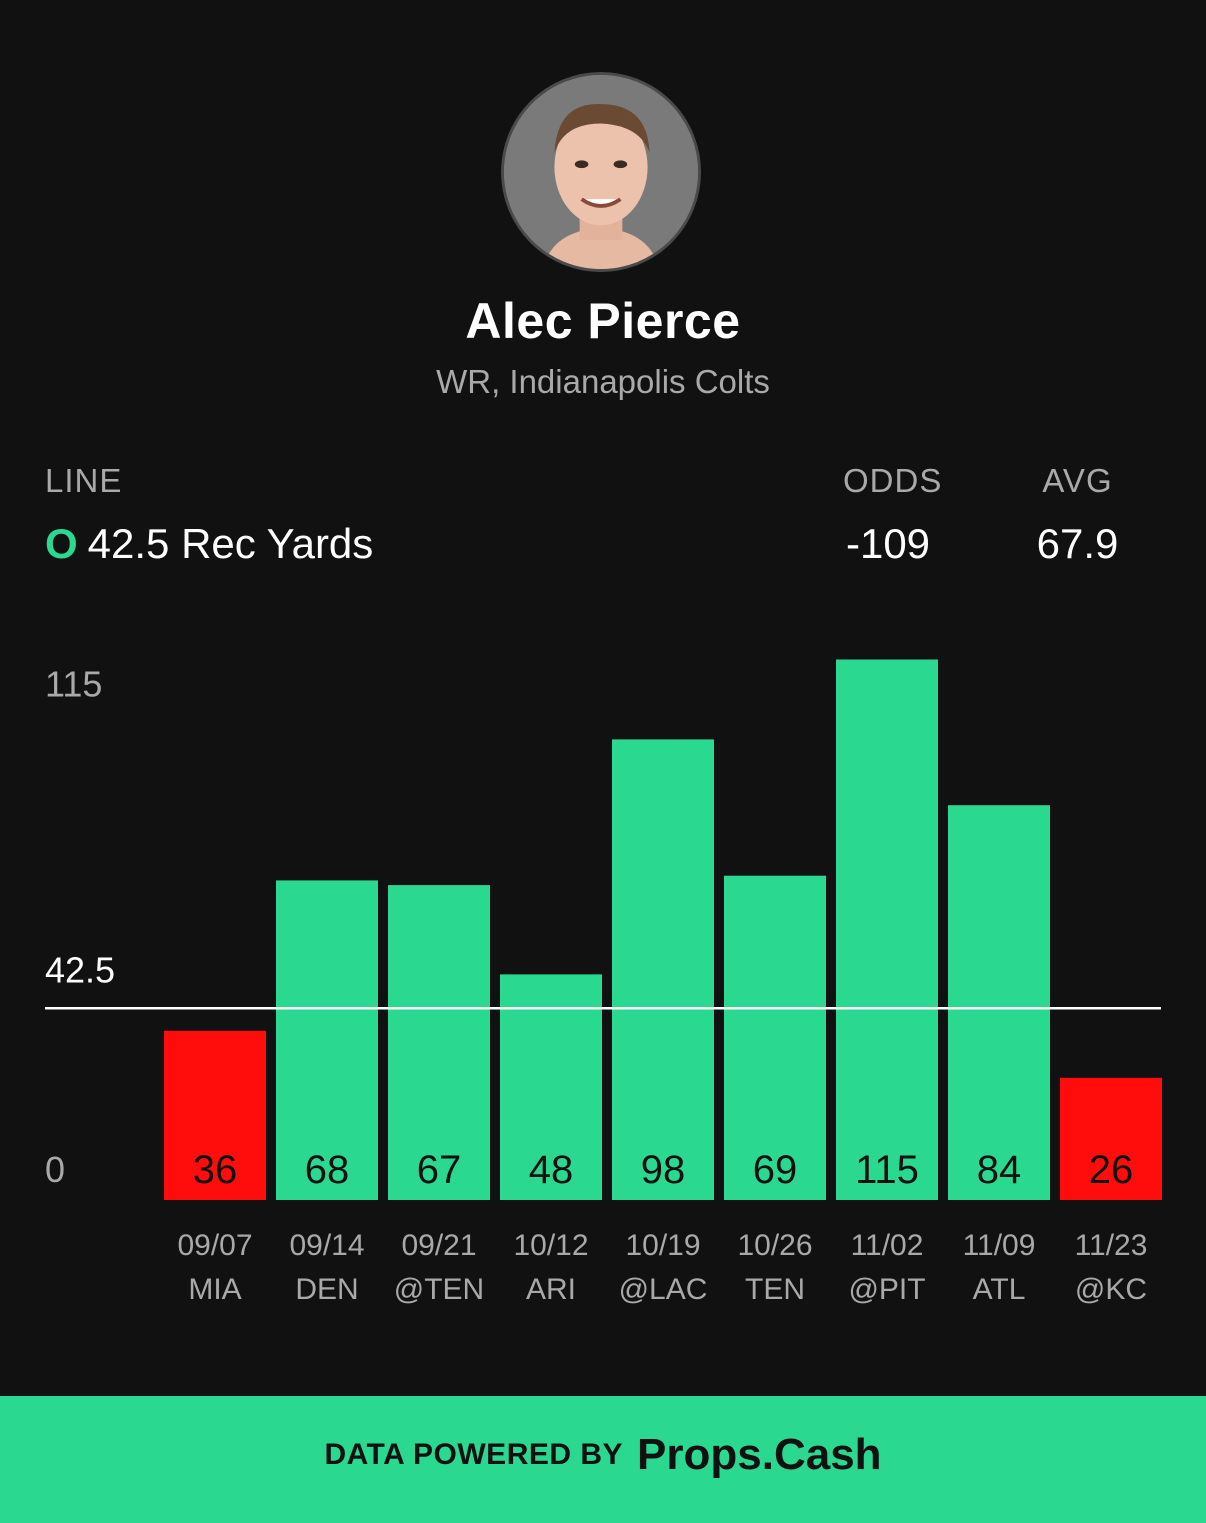  I want to click on x-opponent-label: @KC, so click(1111, 1289).